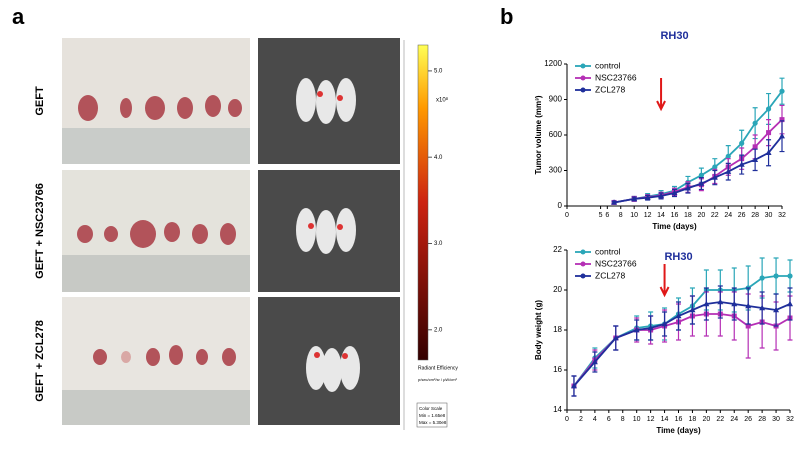 The width and height of the screenshot is (796, 451). What do you see at coordinates (556, 134) in the screenshot?
I see `y-tick-label: 600` at bounding box center [556, 134].